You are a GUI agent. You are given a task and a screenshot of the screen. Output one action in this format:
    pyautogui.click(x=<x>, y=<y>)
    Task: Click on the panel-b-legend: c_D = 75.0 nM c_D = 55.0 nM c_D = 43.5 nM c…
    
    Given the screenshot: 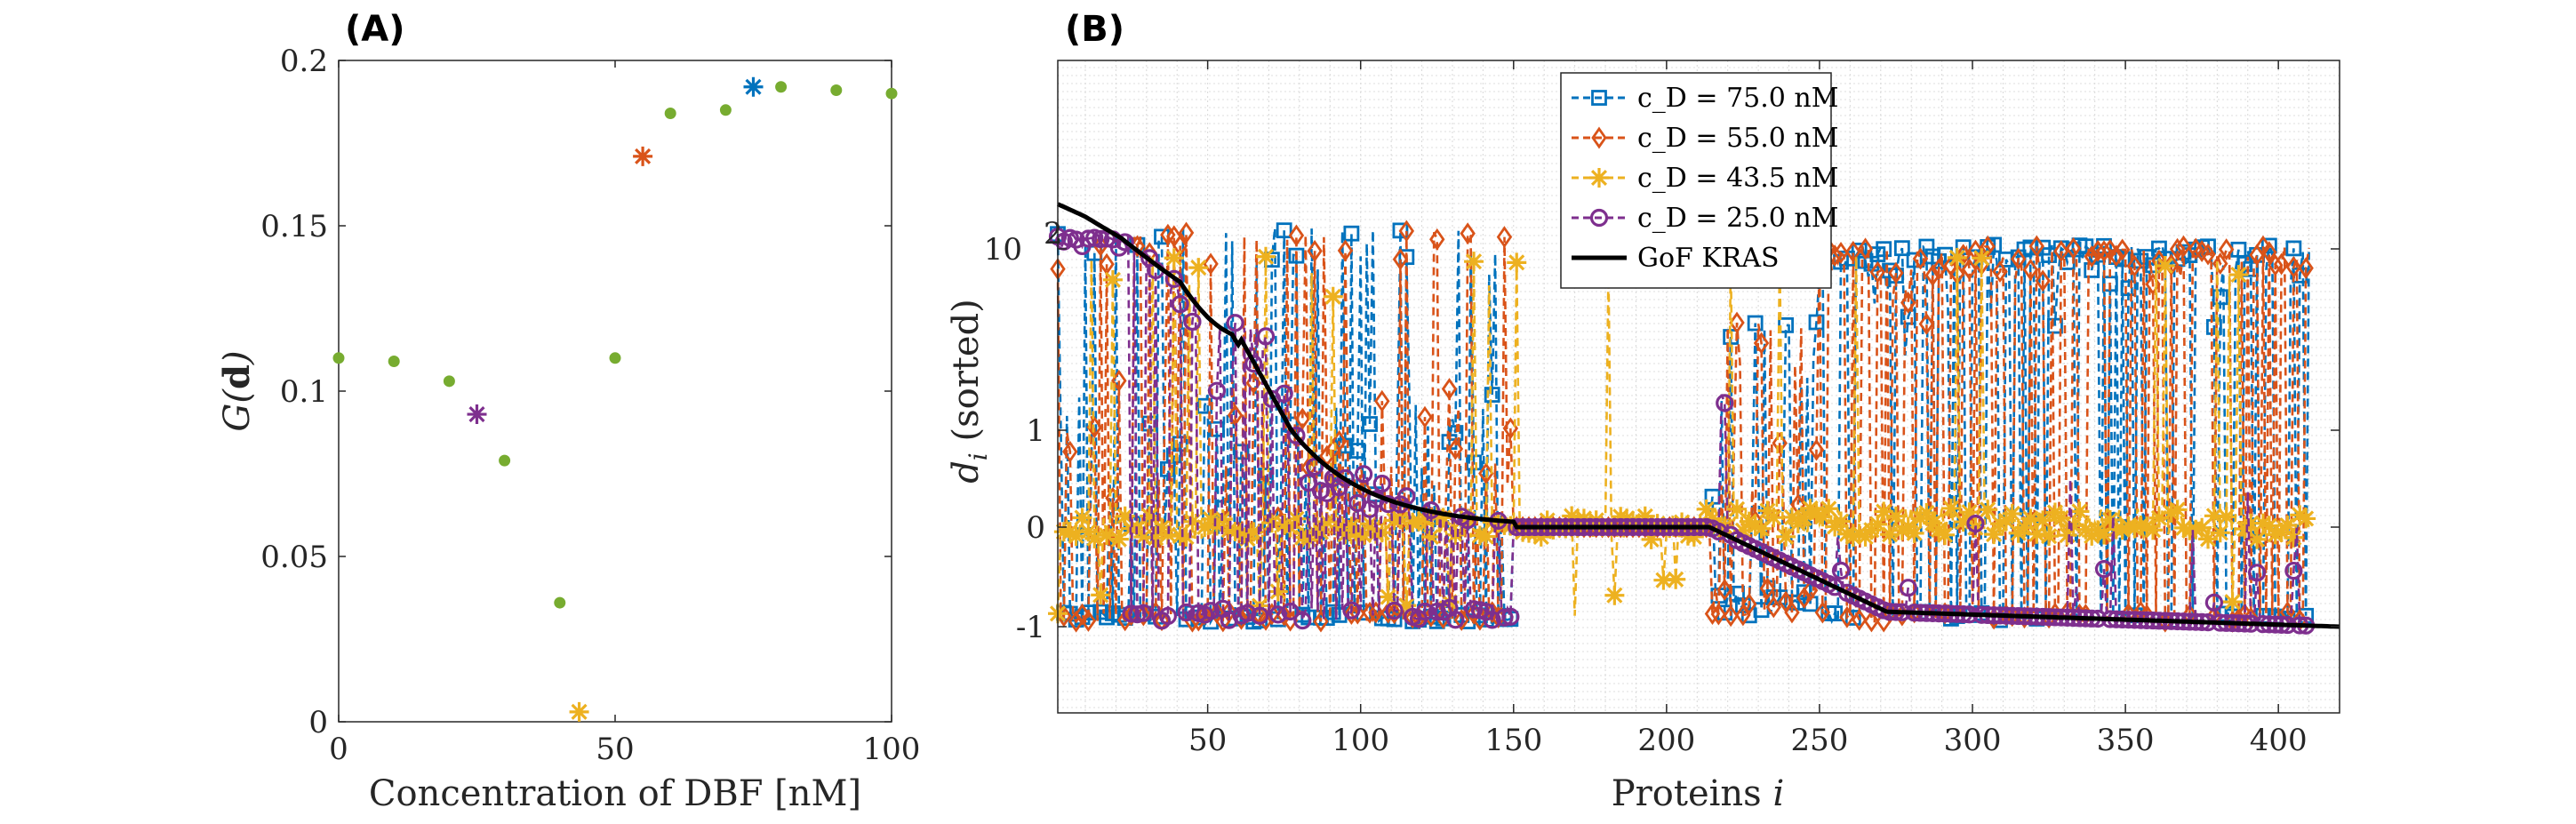 What is the action you would take?
    pyautogui.click(x=1699, y=180)
    